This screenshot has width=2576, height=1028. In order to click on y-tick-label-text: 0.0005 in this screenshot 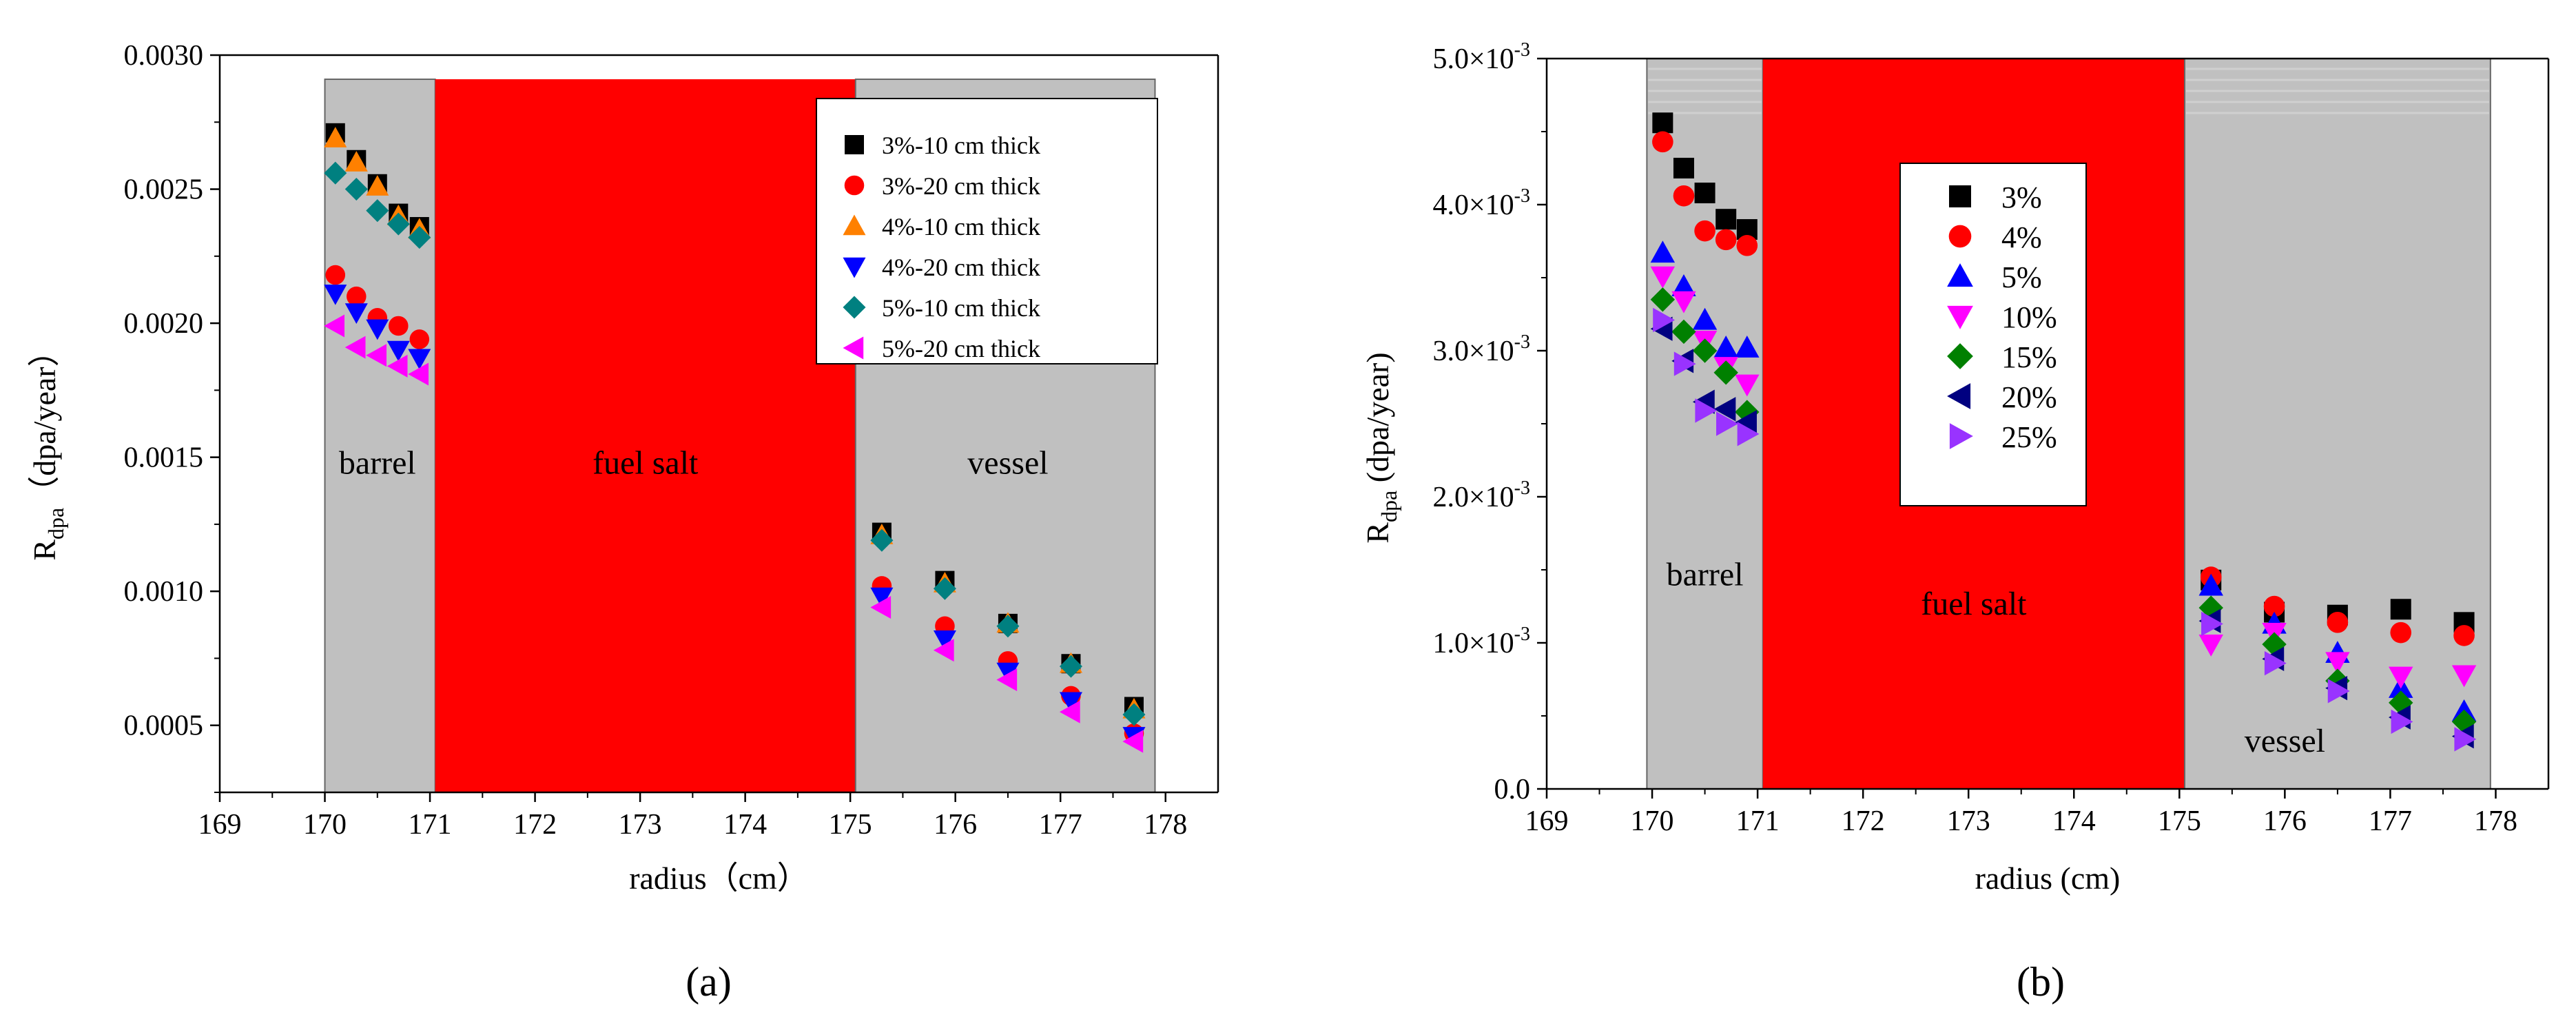, I will do `click(164, 726)`.